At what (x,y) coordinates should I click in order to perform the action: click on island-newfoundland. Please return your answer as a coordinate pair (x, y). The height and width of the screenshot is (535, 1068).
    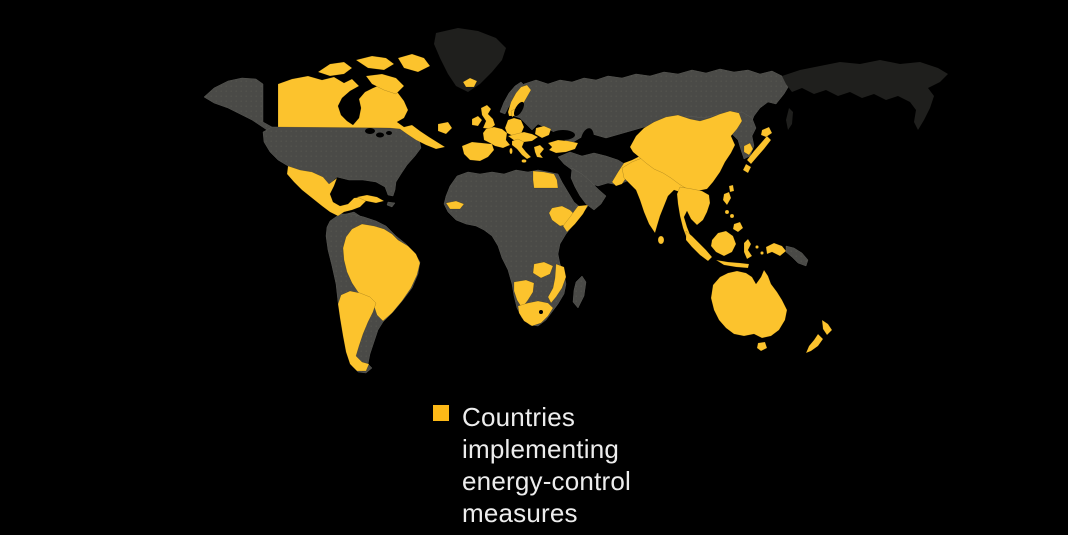
    Looking at the image, I should click on (445, 128).